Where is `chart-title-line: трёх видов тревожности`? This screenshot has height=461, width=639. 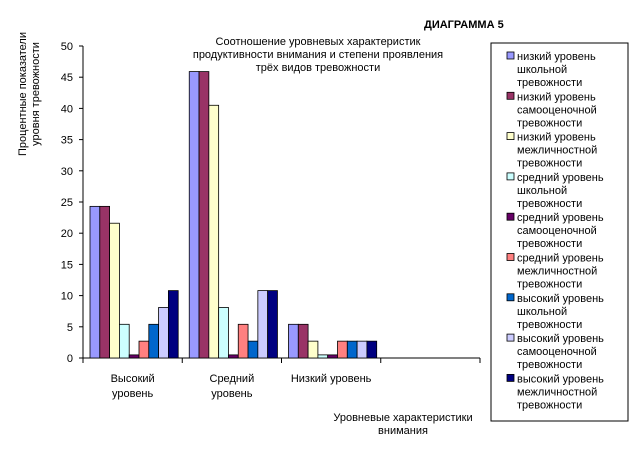 chart-title-line: трёх видов тревожности is located at coordinates (318, 68).